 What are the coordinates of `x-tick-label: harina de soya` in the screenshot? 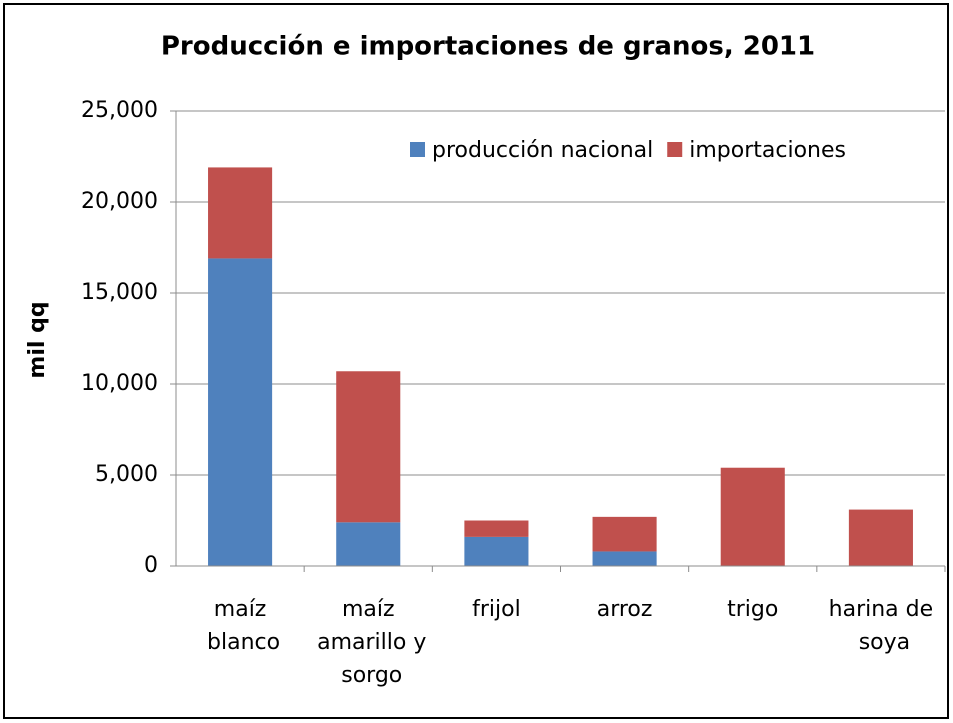 It's located at (881, 626).